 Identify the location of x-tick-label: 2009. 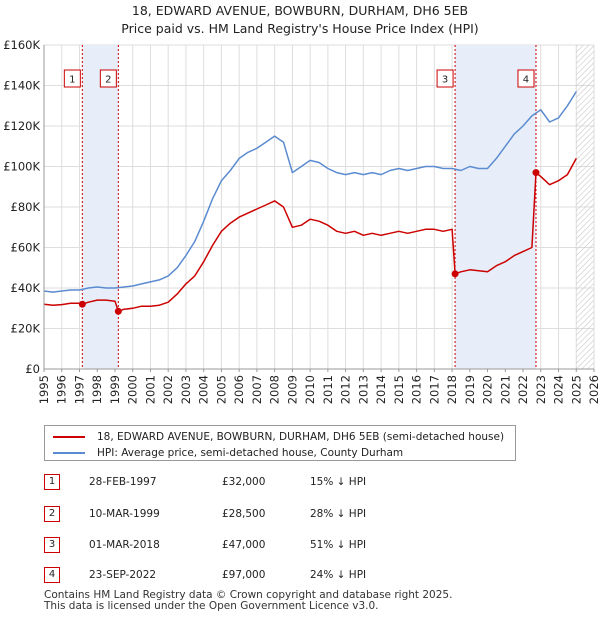
(292, 389).